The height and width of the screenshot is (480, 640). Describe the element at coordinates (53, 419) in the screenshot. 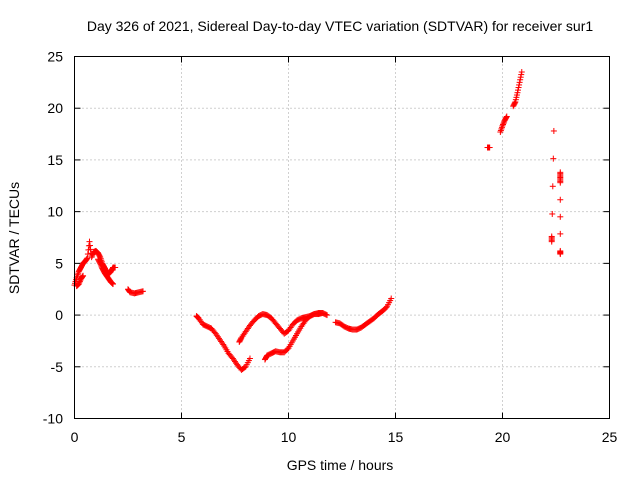

I see `y-tick-label: -10` at that location.